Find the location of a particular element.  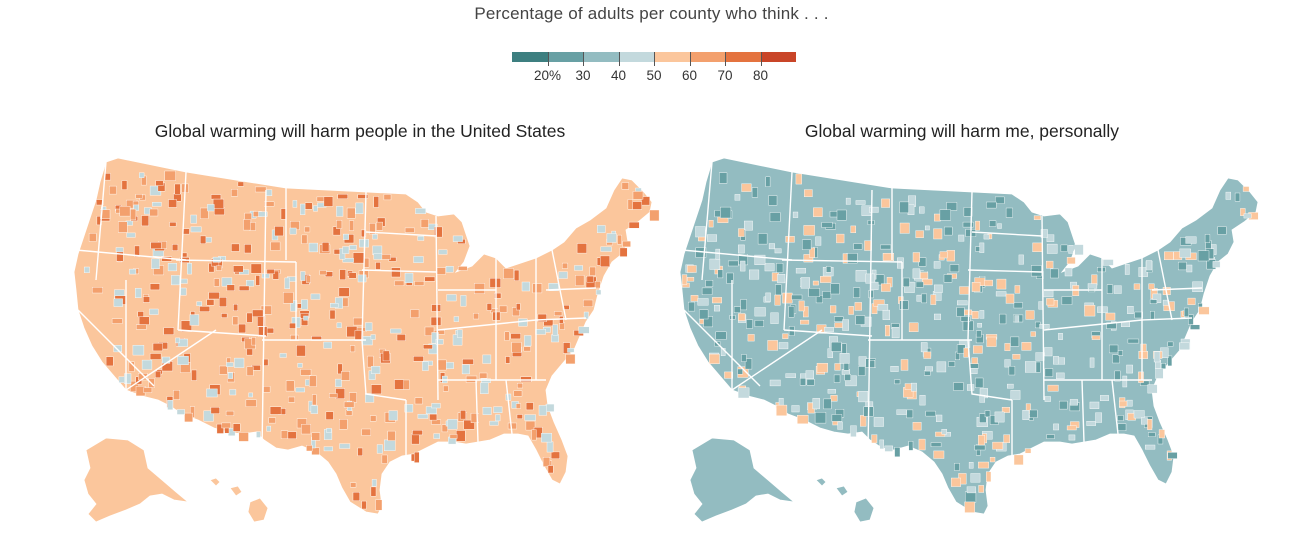

legend-label-30: 30 is located at coordinates (583, 75).